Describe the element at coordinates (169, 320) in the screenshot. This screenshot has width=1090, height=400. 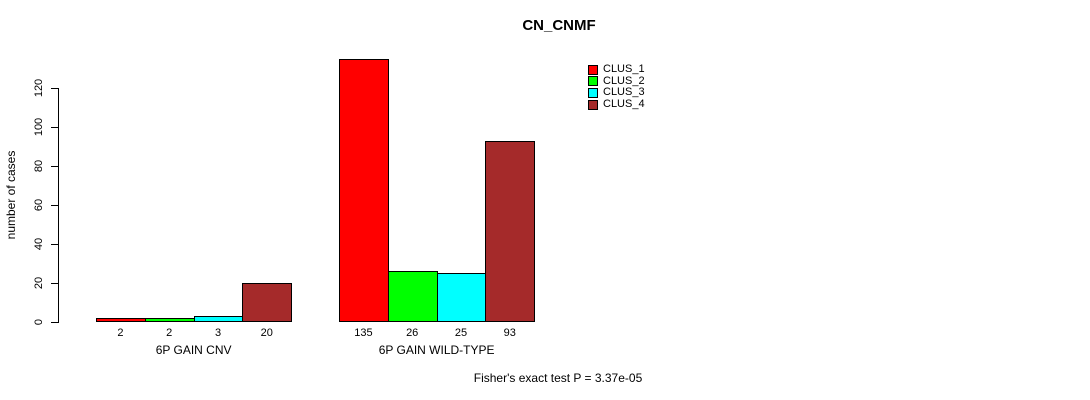
I see `bar-clus_2-group1` at that location.